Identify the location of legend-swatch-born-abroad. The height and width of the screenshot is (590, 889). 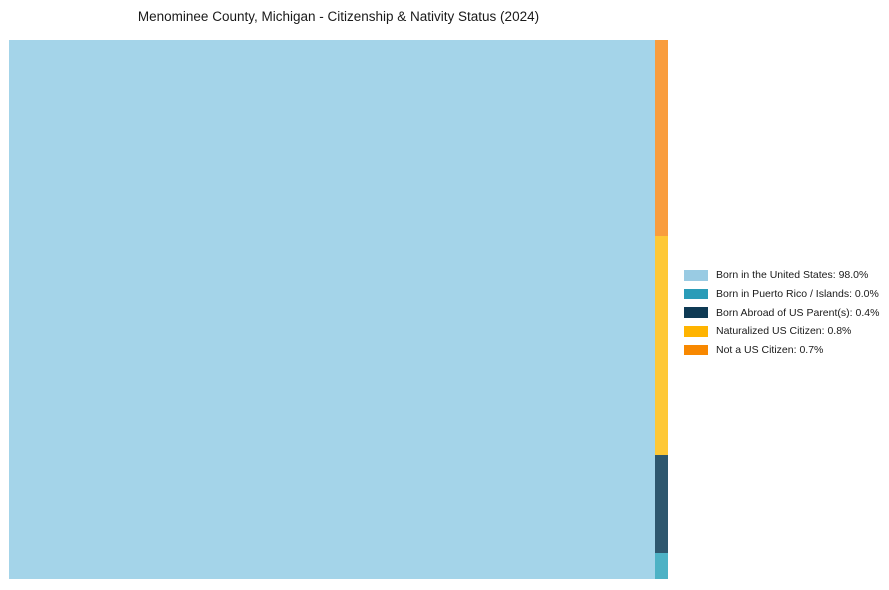
(696, 312).